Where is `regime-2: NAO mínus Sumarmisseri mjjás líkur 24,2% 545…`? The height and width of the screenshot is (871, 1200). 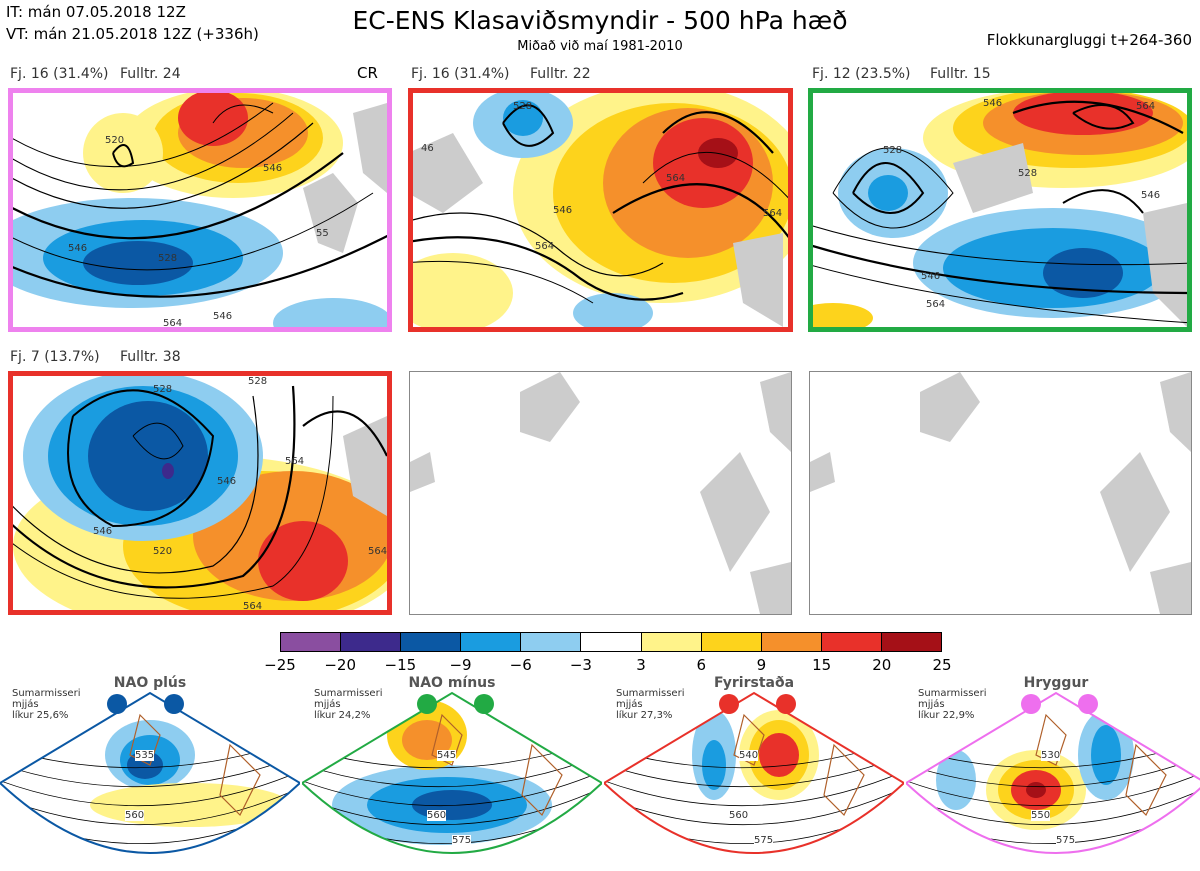
regime-2: NAO mínus Sumarmisseri mjjás líkur 24,2% 545… is located at coordinates (452, 773).